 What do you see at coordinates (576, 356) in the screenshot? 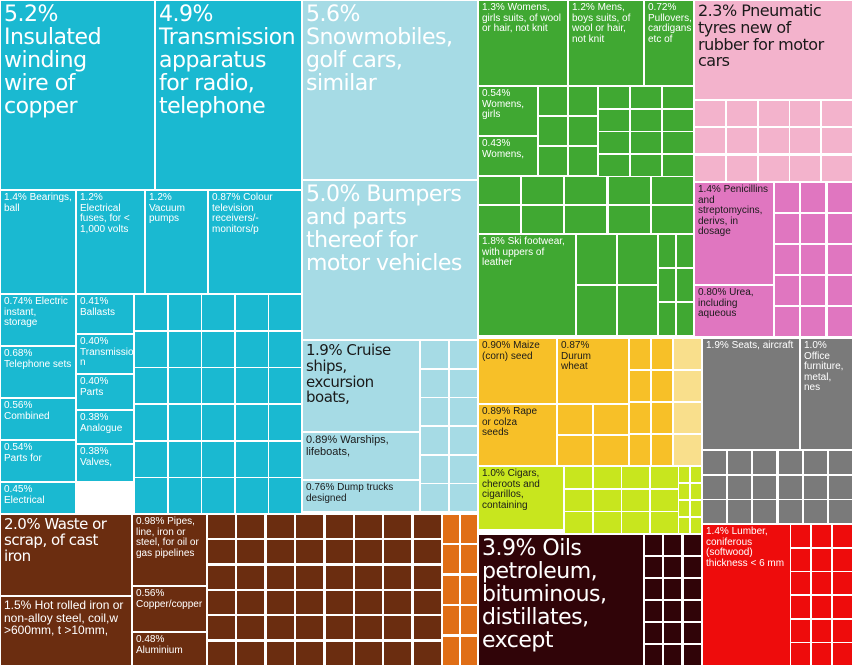
I see `cell-label: 0.87% Durum wheat` at bounding box center [576, 356].